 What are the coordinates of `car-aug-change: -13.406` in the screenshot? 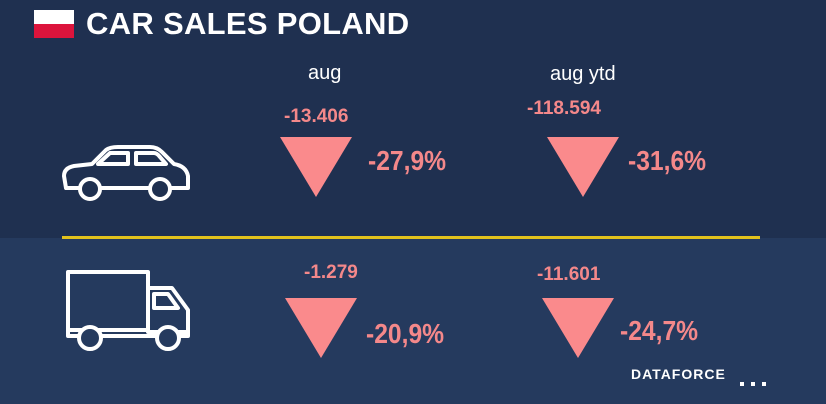 It's located at (316, 116).